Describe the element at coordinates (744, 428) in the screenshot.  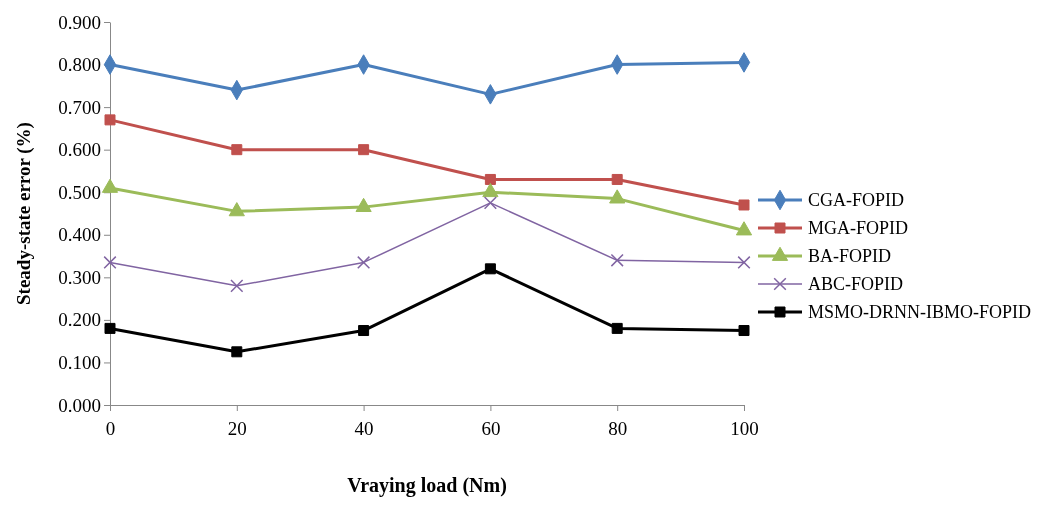
I see `x-tick-label: 100` at that location.